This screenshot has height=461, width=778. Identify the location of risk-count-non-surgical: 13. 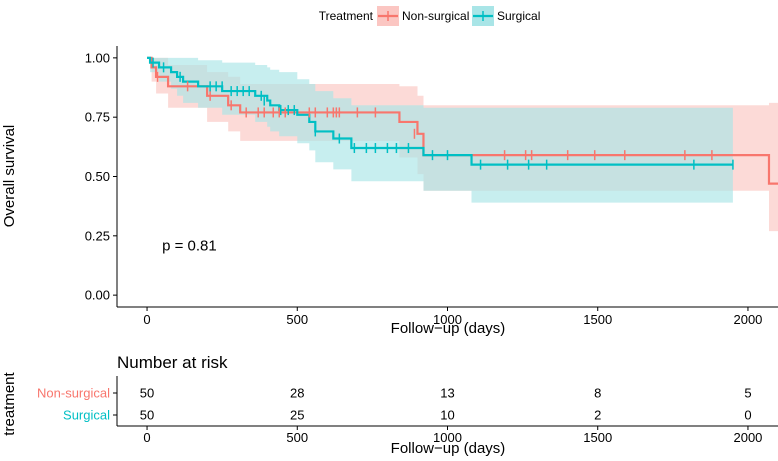
(447, 393).